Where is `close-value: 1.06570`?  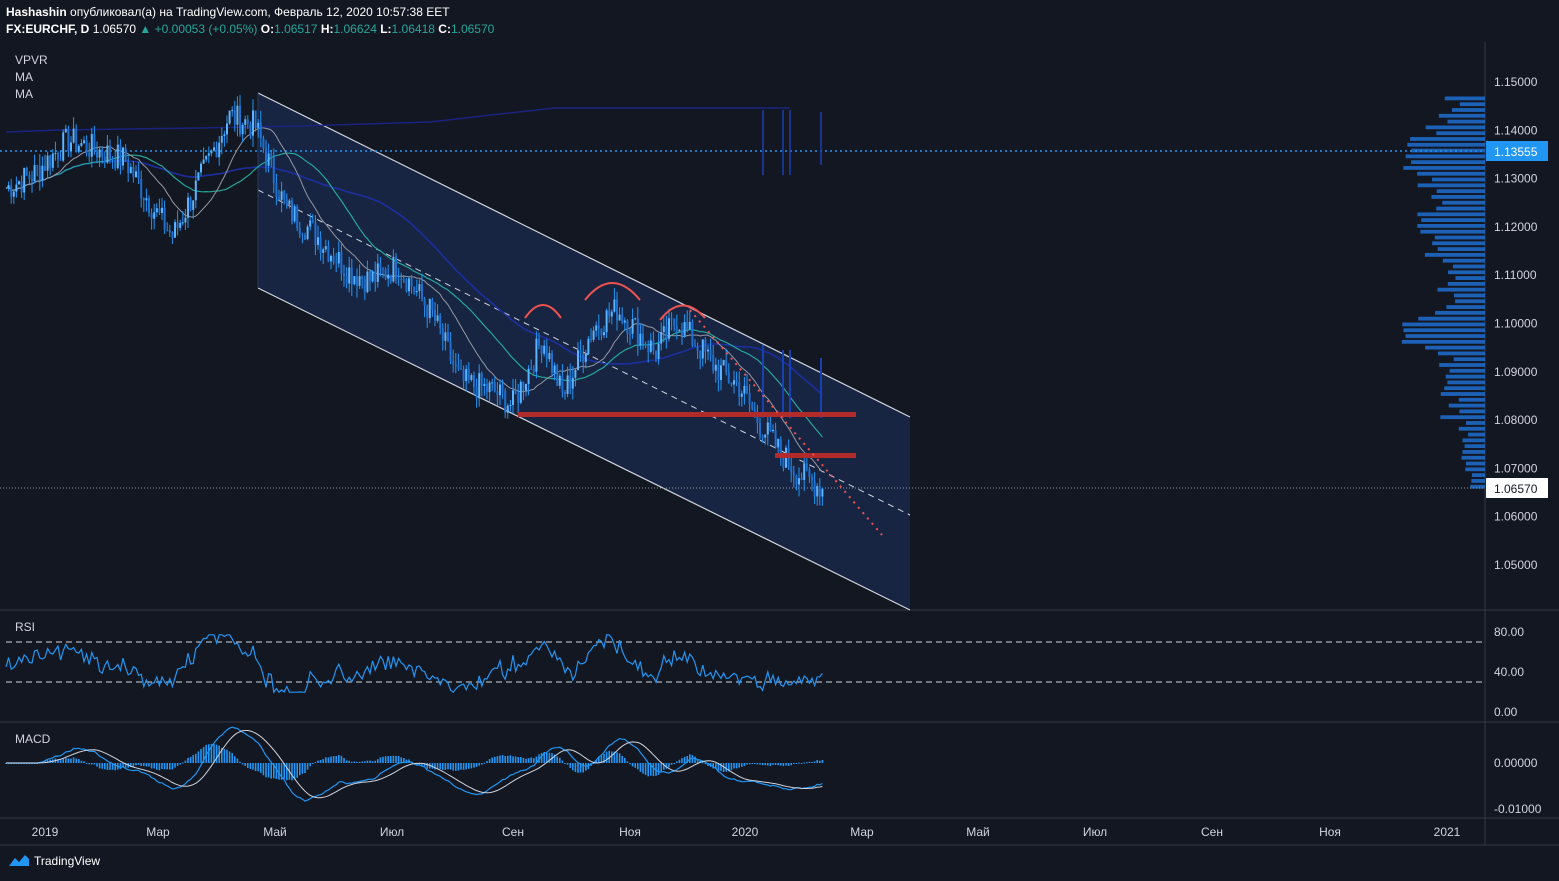 close-value: 1.06570 is located at coordinates (472, 29).